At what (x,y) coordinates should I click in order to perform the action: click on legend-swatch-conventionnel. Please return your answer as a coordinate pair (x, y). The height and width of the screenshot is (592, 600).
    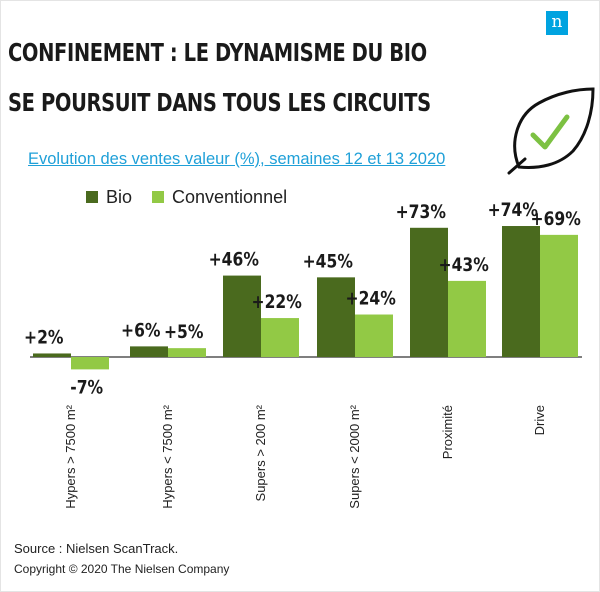
    Looking at the image, I should click on (158, 197).